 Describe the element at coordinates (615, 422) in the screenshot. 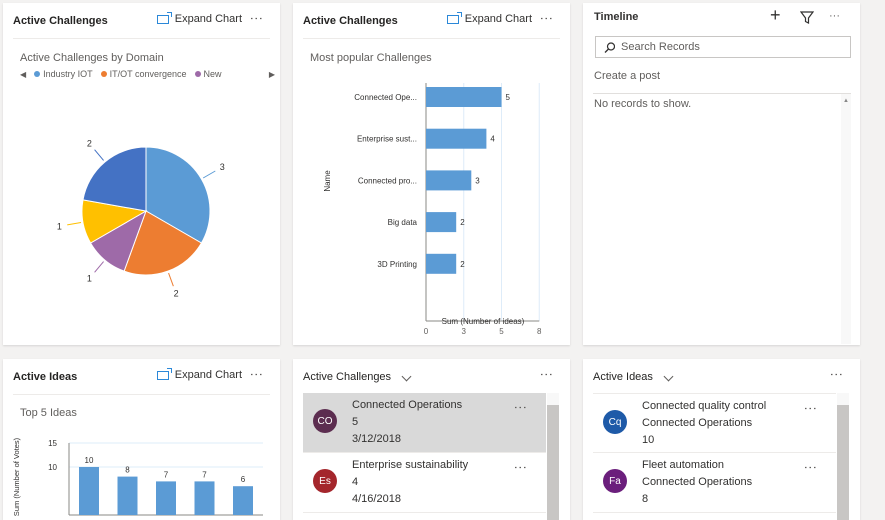

I see `avatar: Cq` at that location.